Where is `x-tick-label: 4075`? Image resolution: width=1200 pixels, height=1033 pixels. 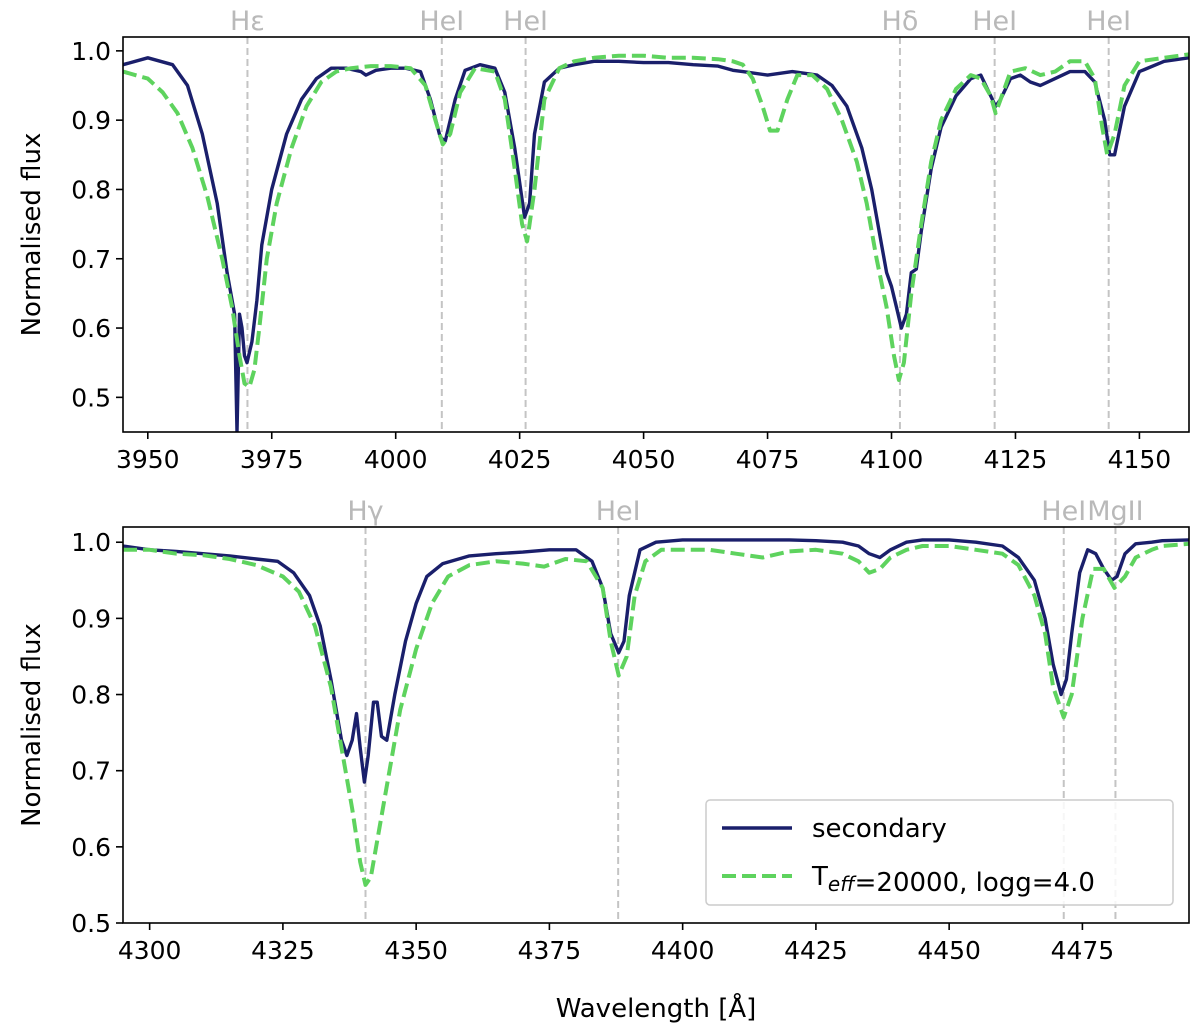 x-tick-label: 4075 is located at coordinates (768, 459).